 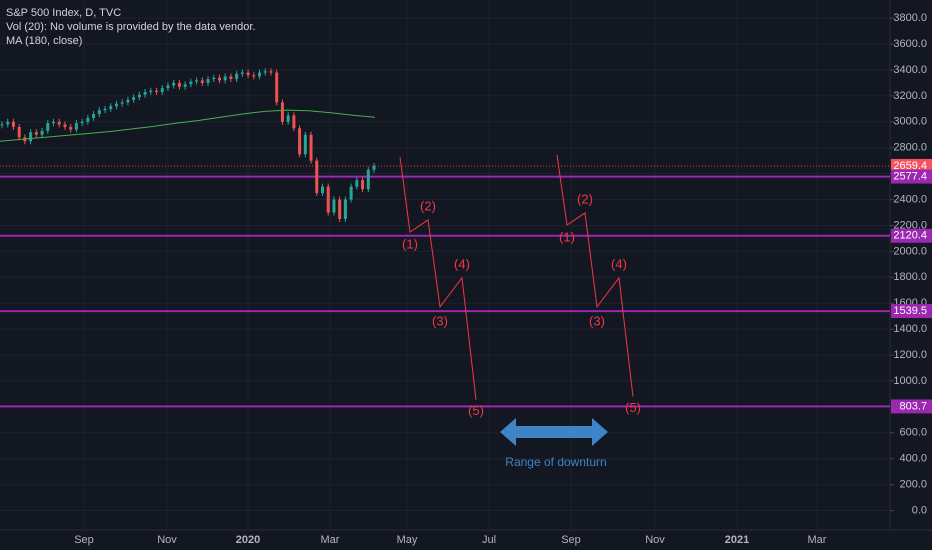 What do you see at coordinates (910, 329) in the screenshot?
I see `y-tick-label: 1400.0` at bounding box center [910, 329].